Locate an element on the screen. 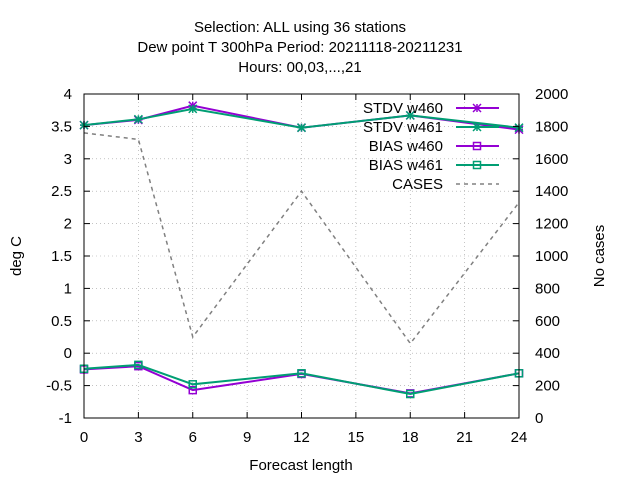  chart-title-line-3: Hours: 00,03,...,21 is located at coordinates (299, 67).